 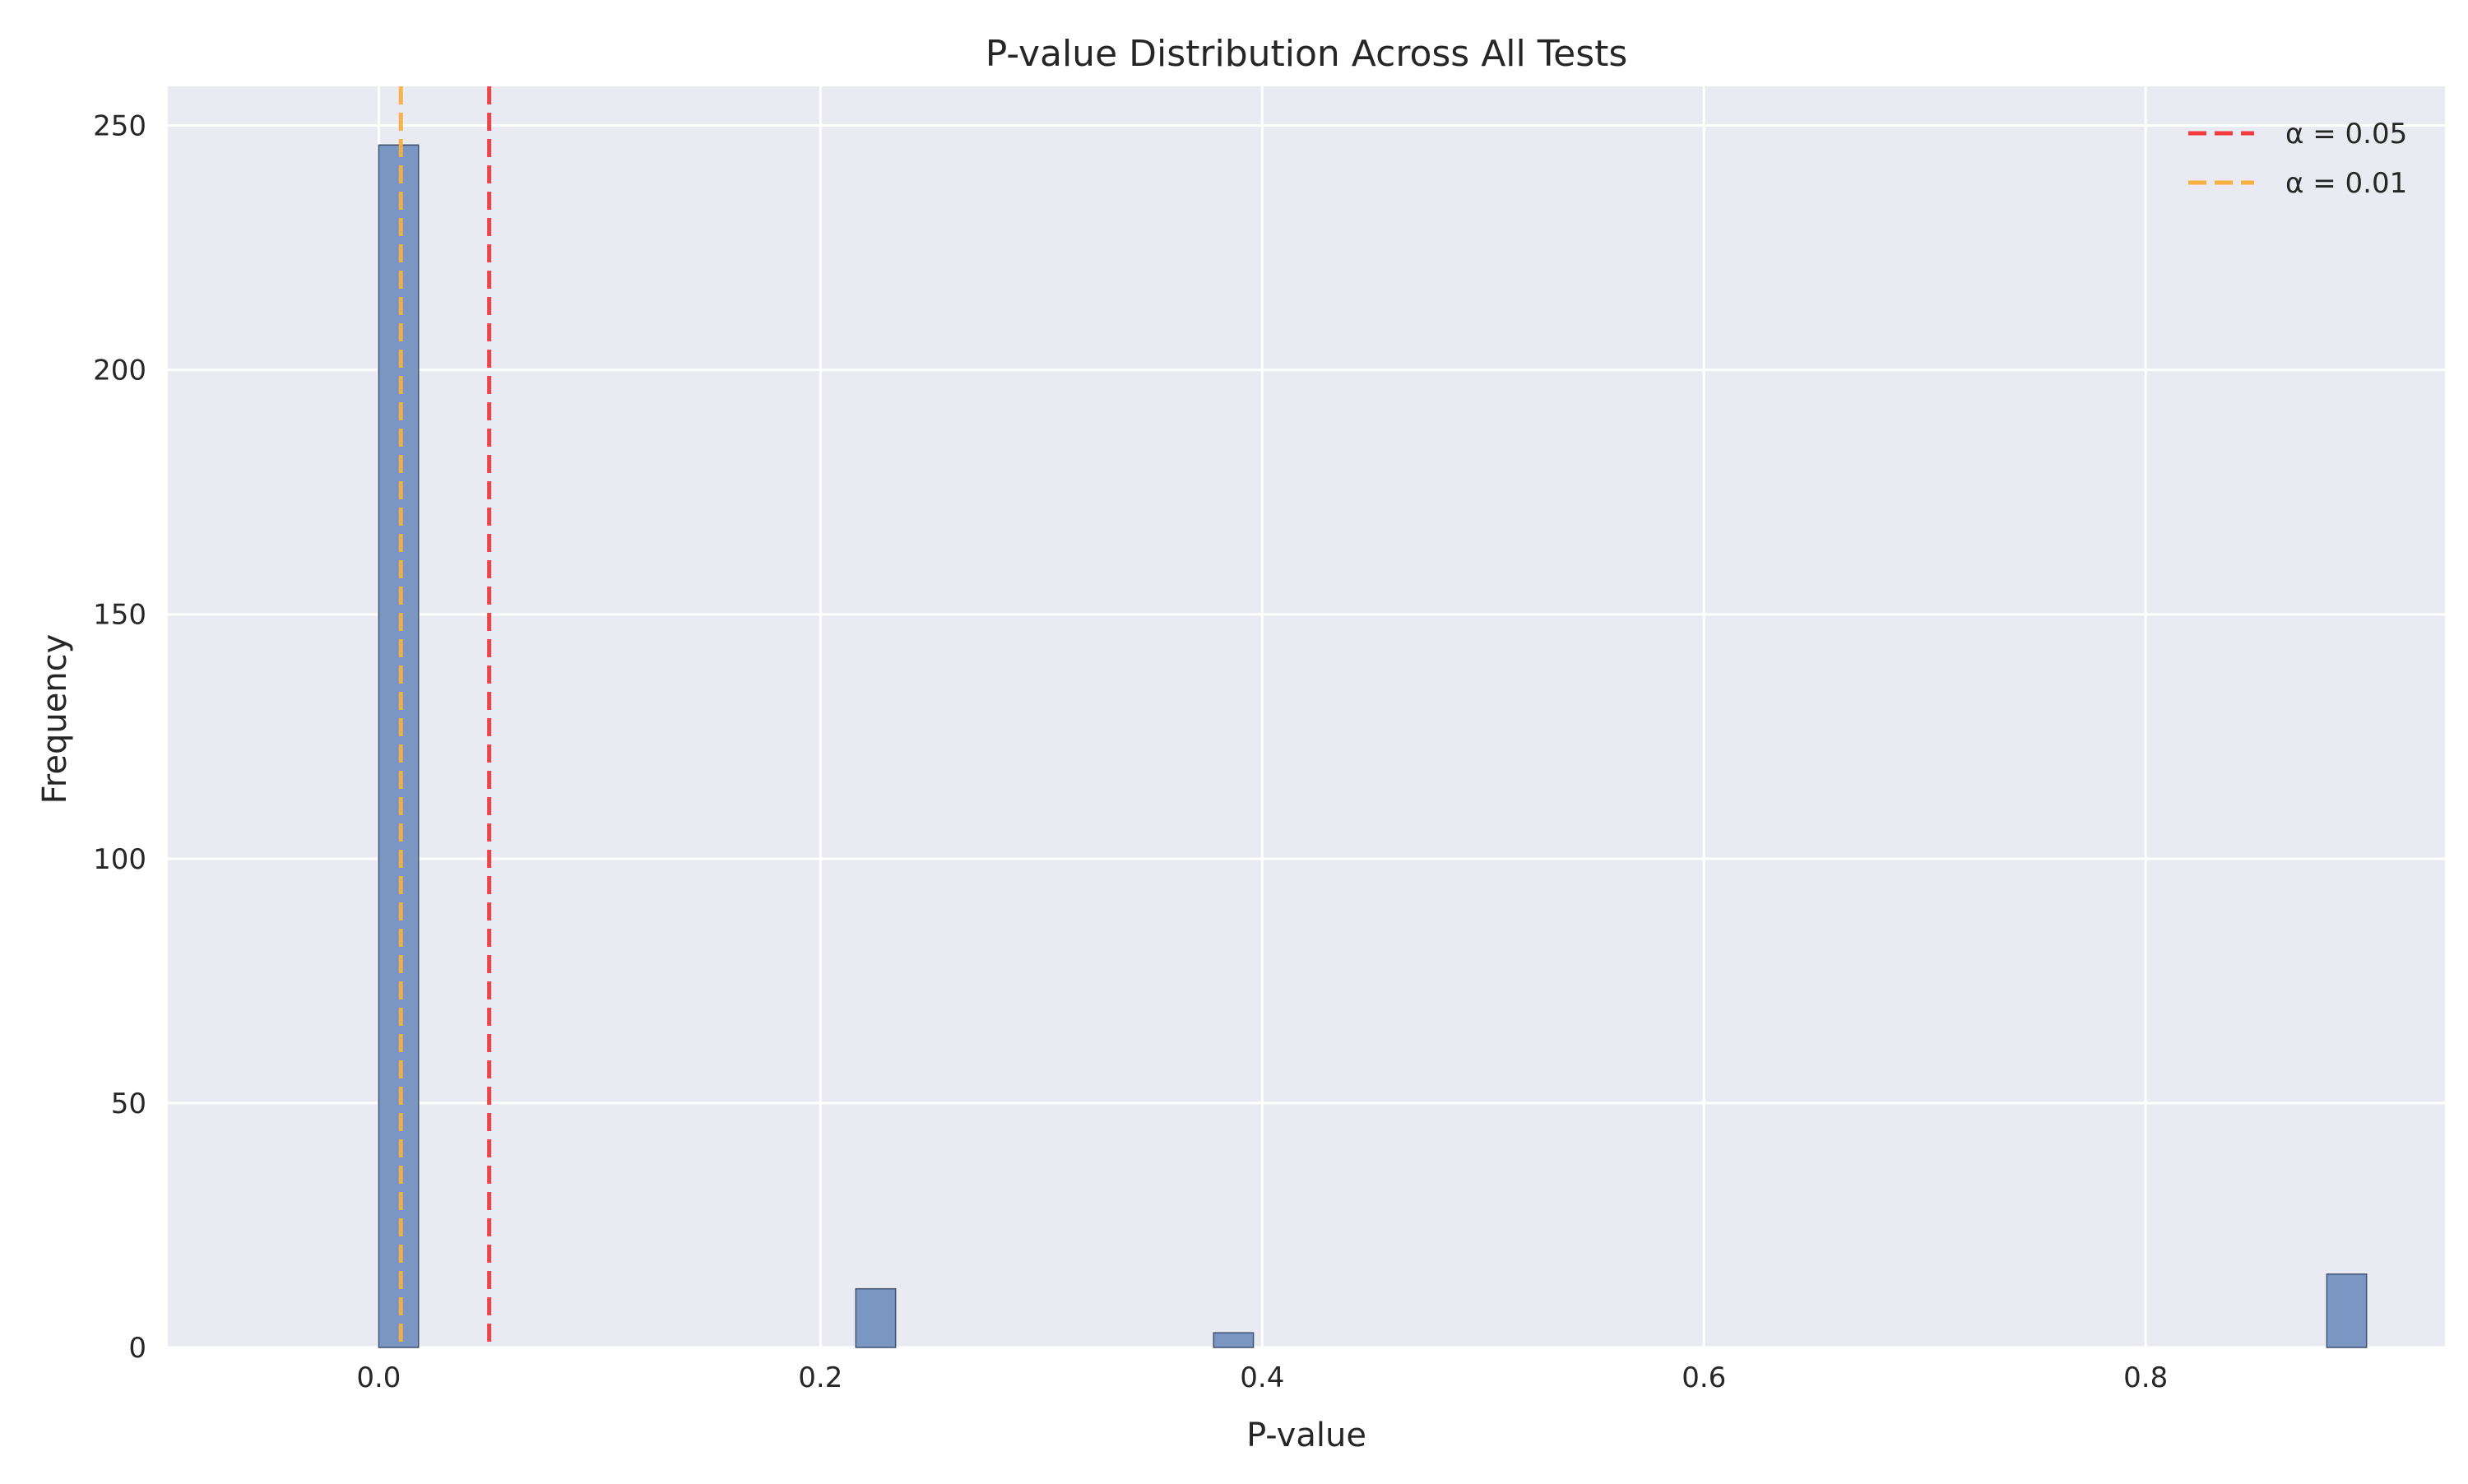 I want to click on y-tick-label: 250, so click(x=119, y=126).